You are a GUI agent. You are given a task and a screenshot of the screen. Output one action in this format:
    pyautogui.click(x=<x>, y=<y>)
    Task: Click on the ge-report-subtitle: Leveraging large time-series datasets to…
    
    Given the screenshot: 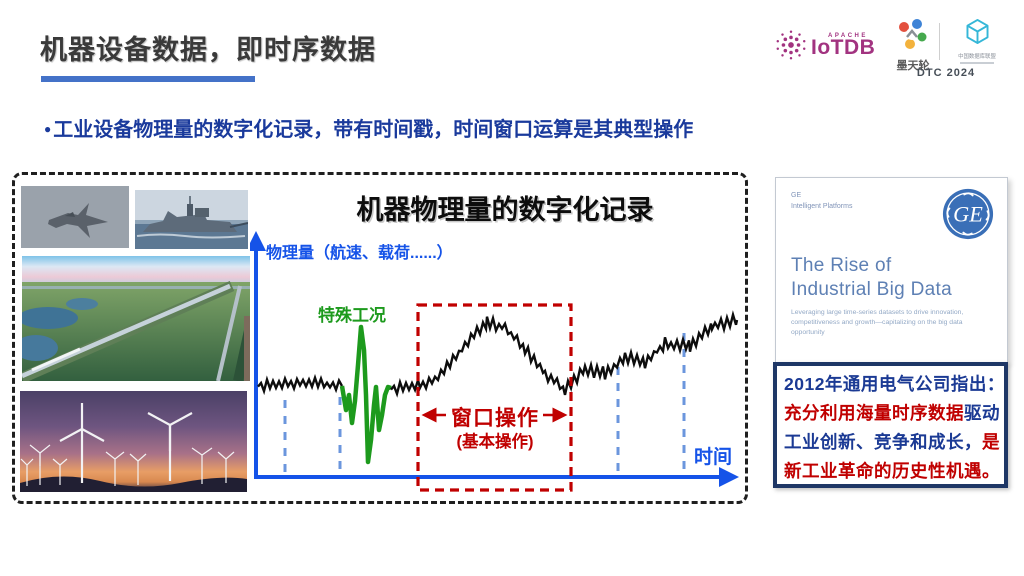 What is the action you would take?
    pyautogui.click(x=877, y=323)
    